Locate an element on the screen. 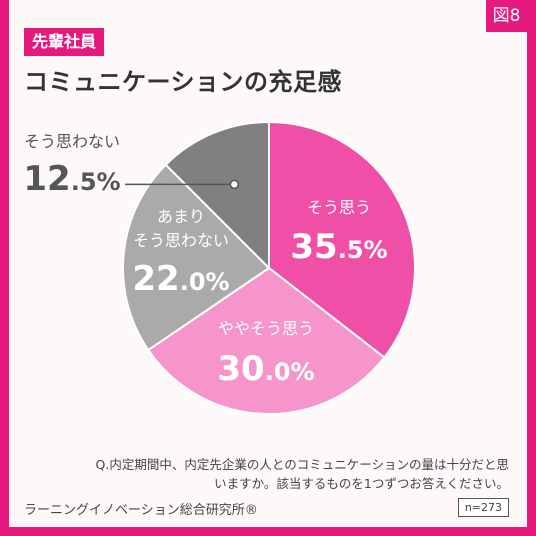  slice-label: ややそう思う is located at coordinates (266, 328).